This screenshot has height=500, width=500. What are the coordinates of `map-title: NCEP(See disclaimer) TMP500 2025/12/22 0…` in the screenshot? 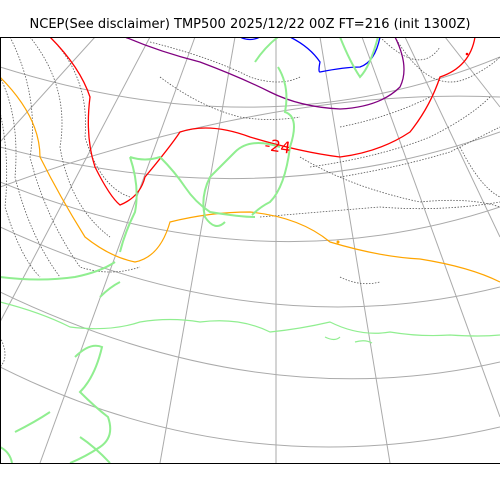 It's located at (250, 24).